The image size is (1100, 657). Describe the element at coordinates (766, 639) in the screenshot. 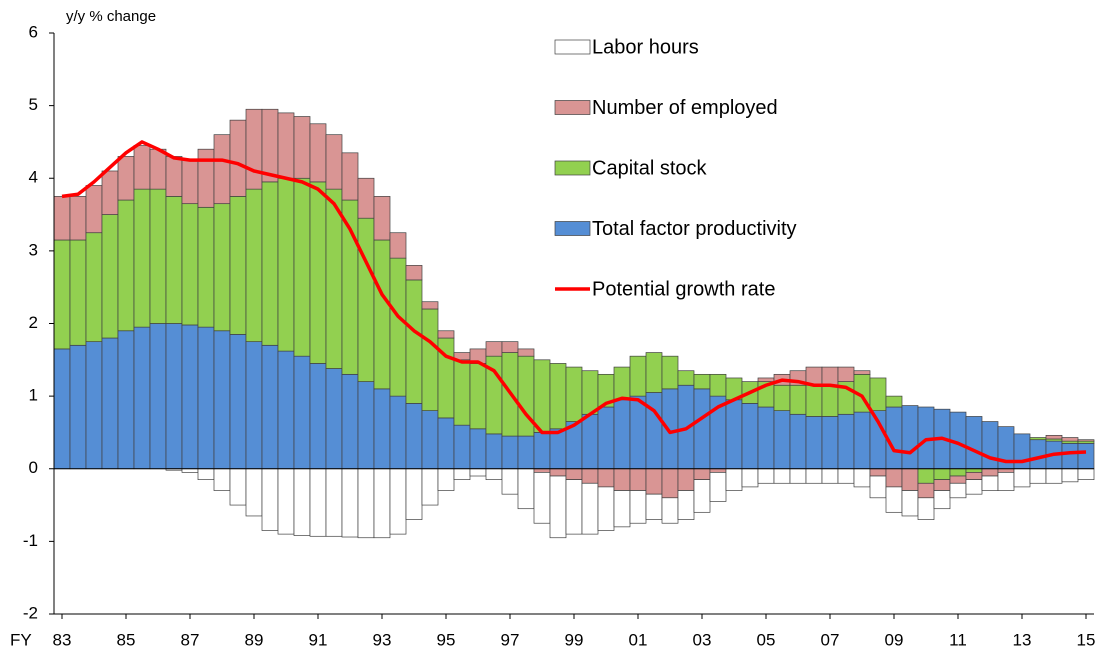

I see `x-tick-label: 05` at that location.